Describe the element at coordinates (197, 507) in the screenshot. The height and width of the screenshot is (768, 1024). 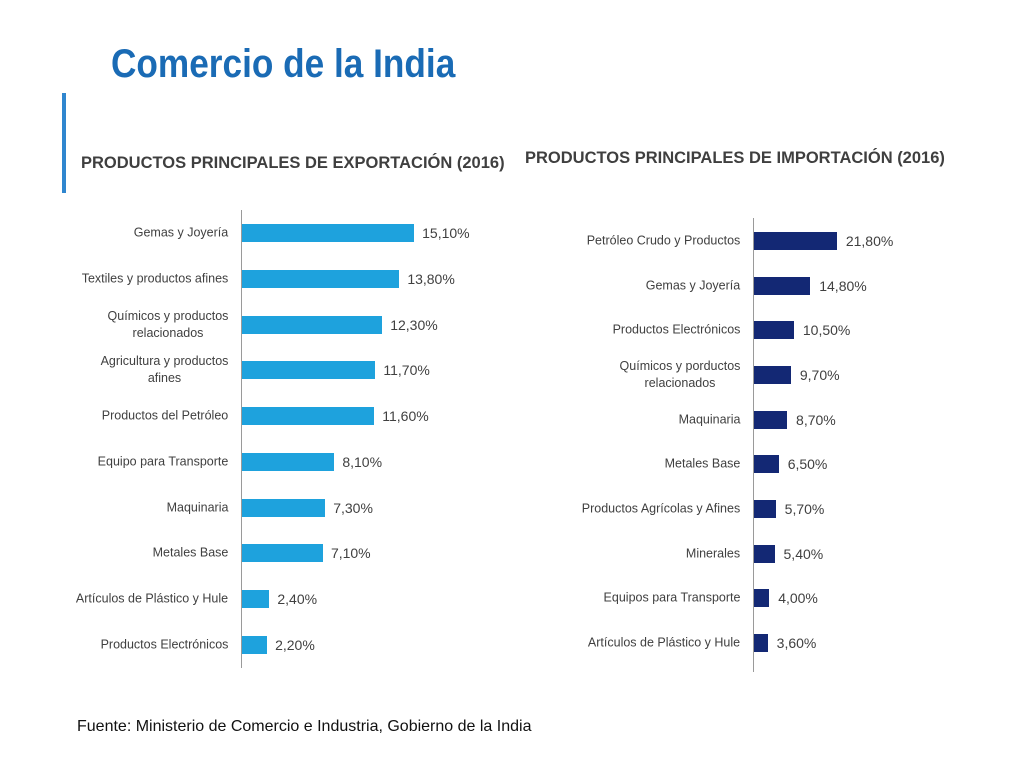
I see `export-category-label: Maquinaria` at that location.